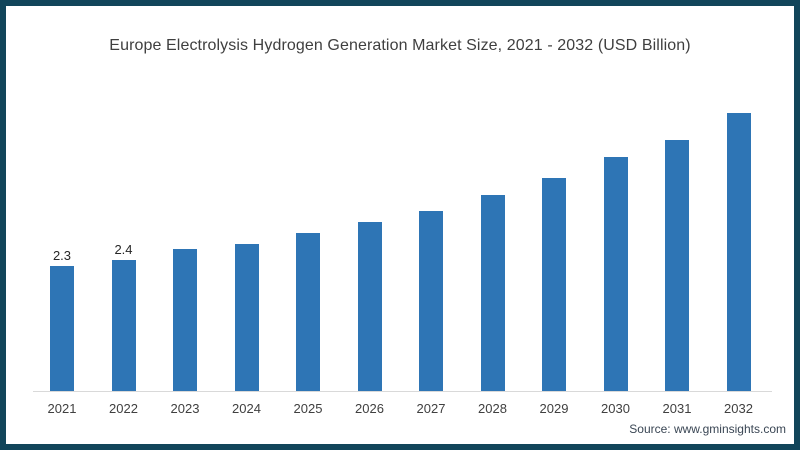  I want to click on x-tick-2026: 2026, so click(369, 408).